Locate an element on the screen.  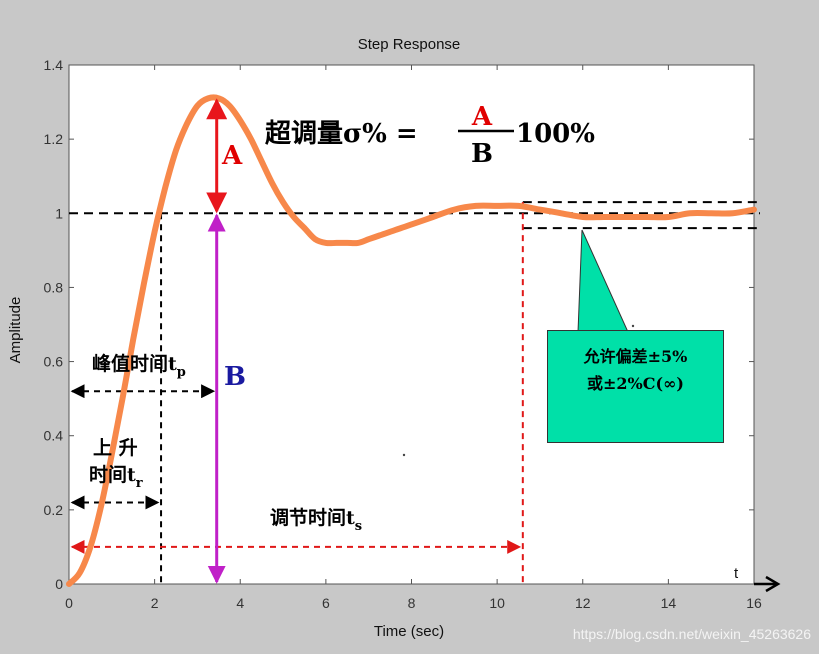
overshoot-suffix: 100% is located at coordinates (555, 134).